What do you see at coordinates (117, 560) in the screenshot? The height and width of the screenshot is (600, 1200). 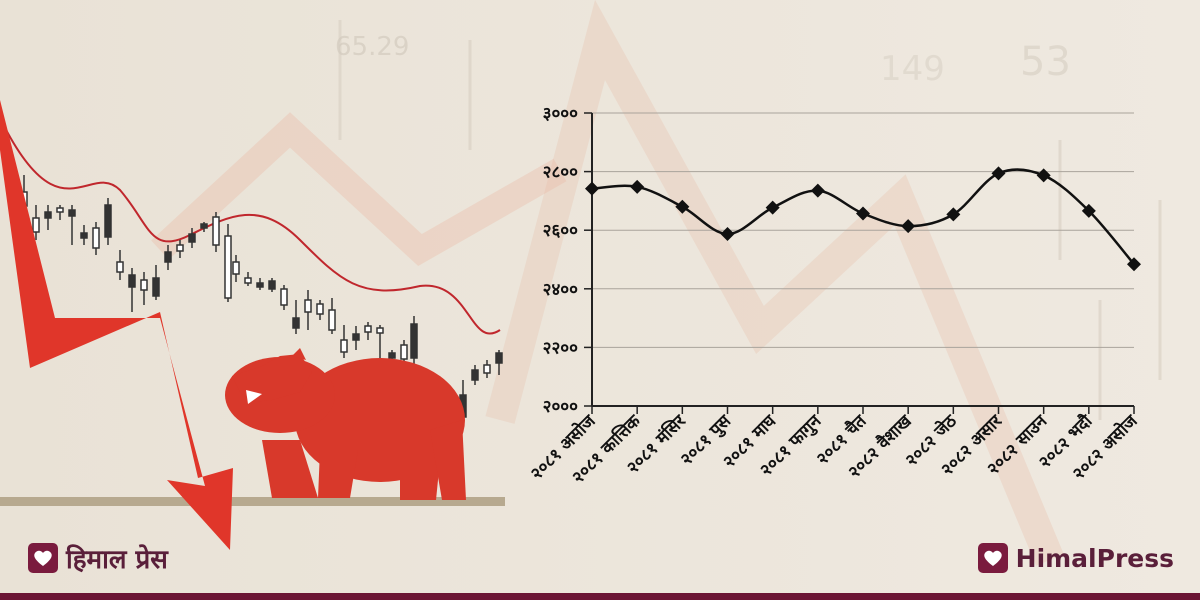 I see `brand-left-text: हिमाल प्रेस` at bounding box center [117, 560].